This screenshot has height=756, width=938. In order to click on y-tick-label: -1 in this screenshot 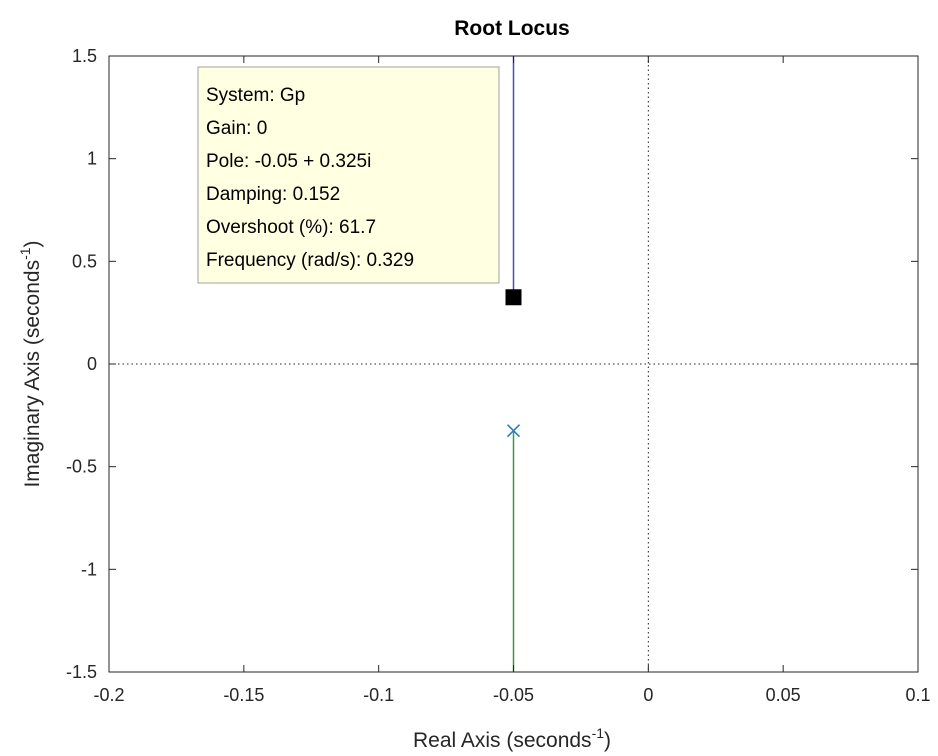, I will do `click(89, 569)`.